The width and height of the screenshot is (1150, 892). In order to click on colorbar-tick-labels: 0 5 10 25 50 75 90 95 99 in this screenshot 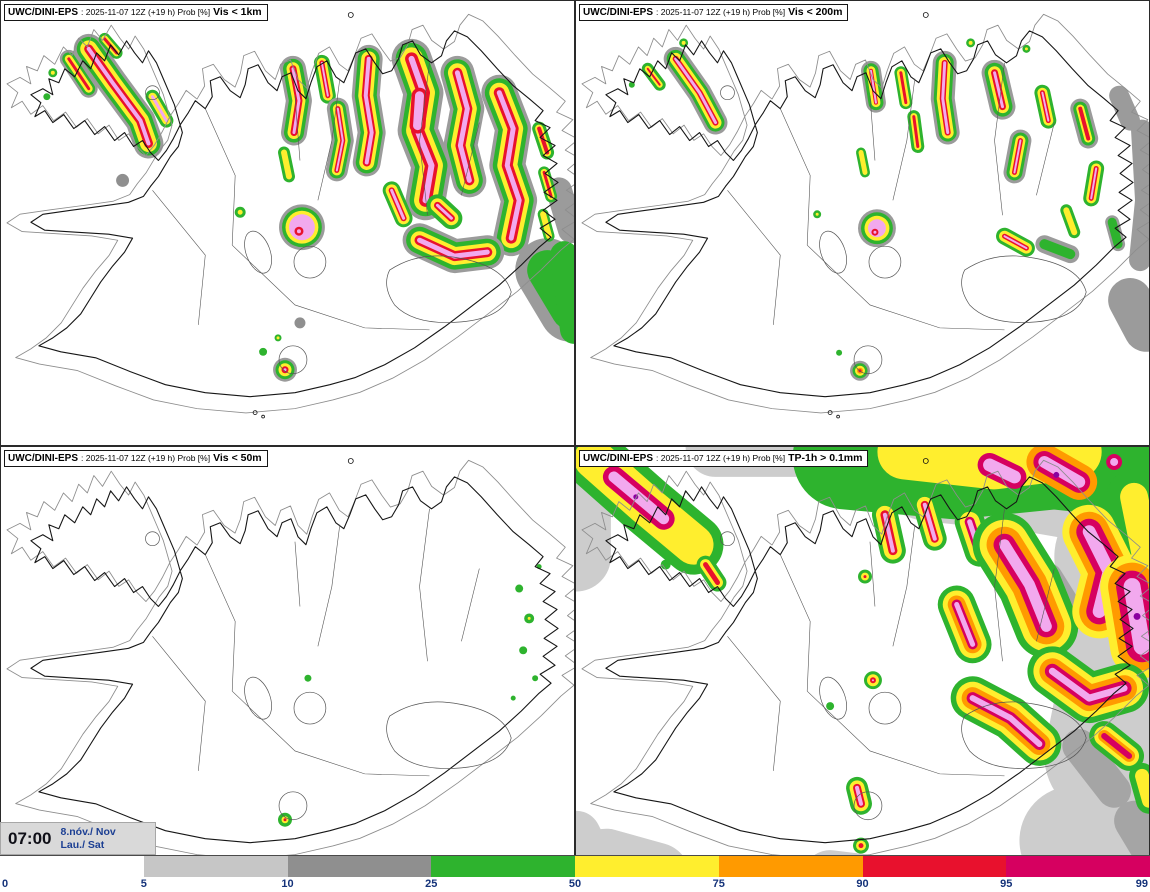, I will do `click(575, 884)`.